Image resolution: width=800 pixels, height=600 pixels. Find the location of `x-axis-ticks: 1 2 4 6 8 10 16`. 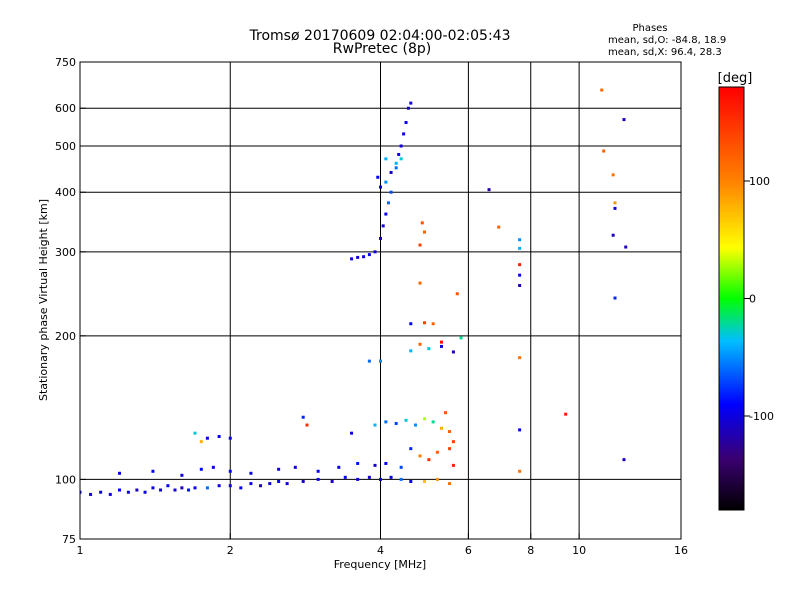

x-axis-ticks: 1 2 4 6 8 10 16 is located at coordinates (382, 545).